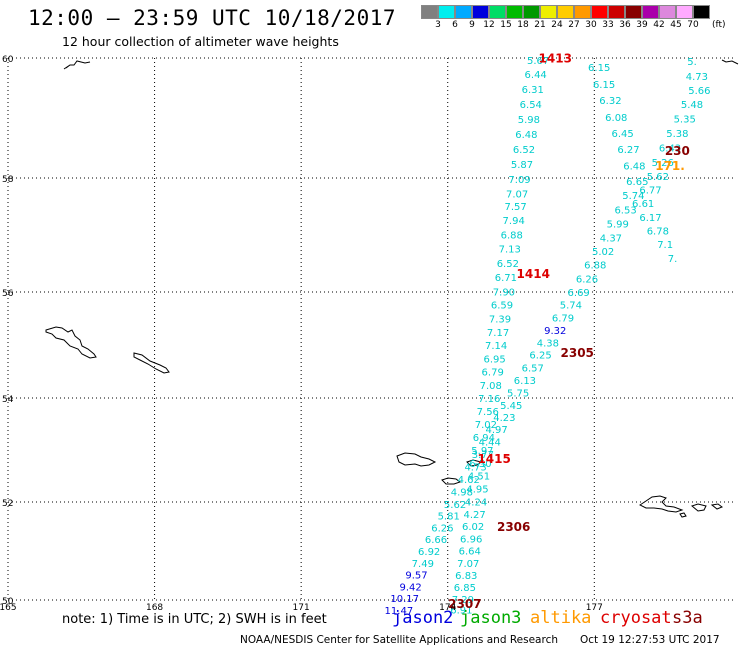  I want to click on swh-value: 5.45, so click(511, 406).